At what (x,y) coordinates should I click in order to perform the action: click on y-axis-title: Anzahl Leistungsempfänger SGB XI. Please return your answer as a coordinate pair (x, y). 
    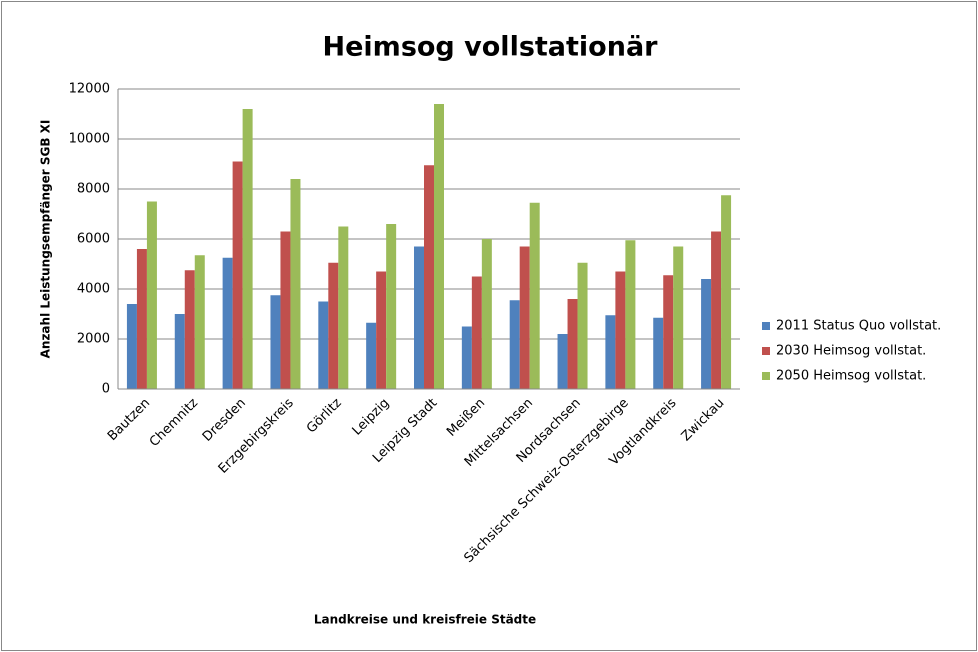
    Looking at the image, I should click on (46, 239).